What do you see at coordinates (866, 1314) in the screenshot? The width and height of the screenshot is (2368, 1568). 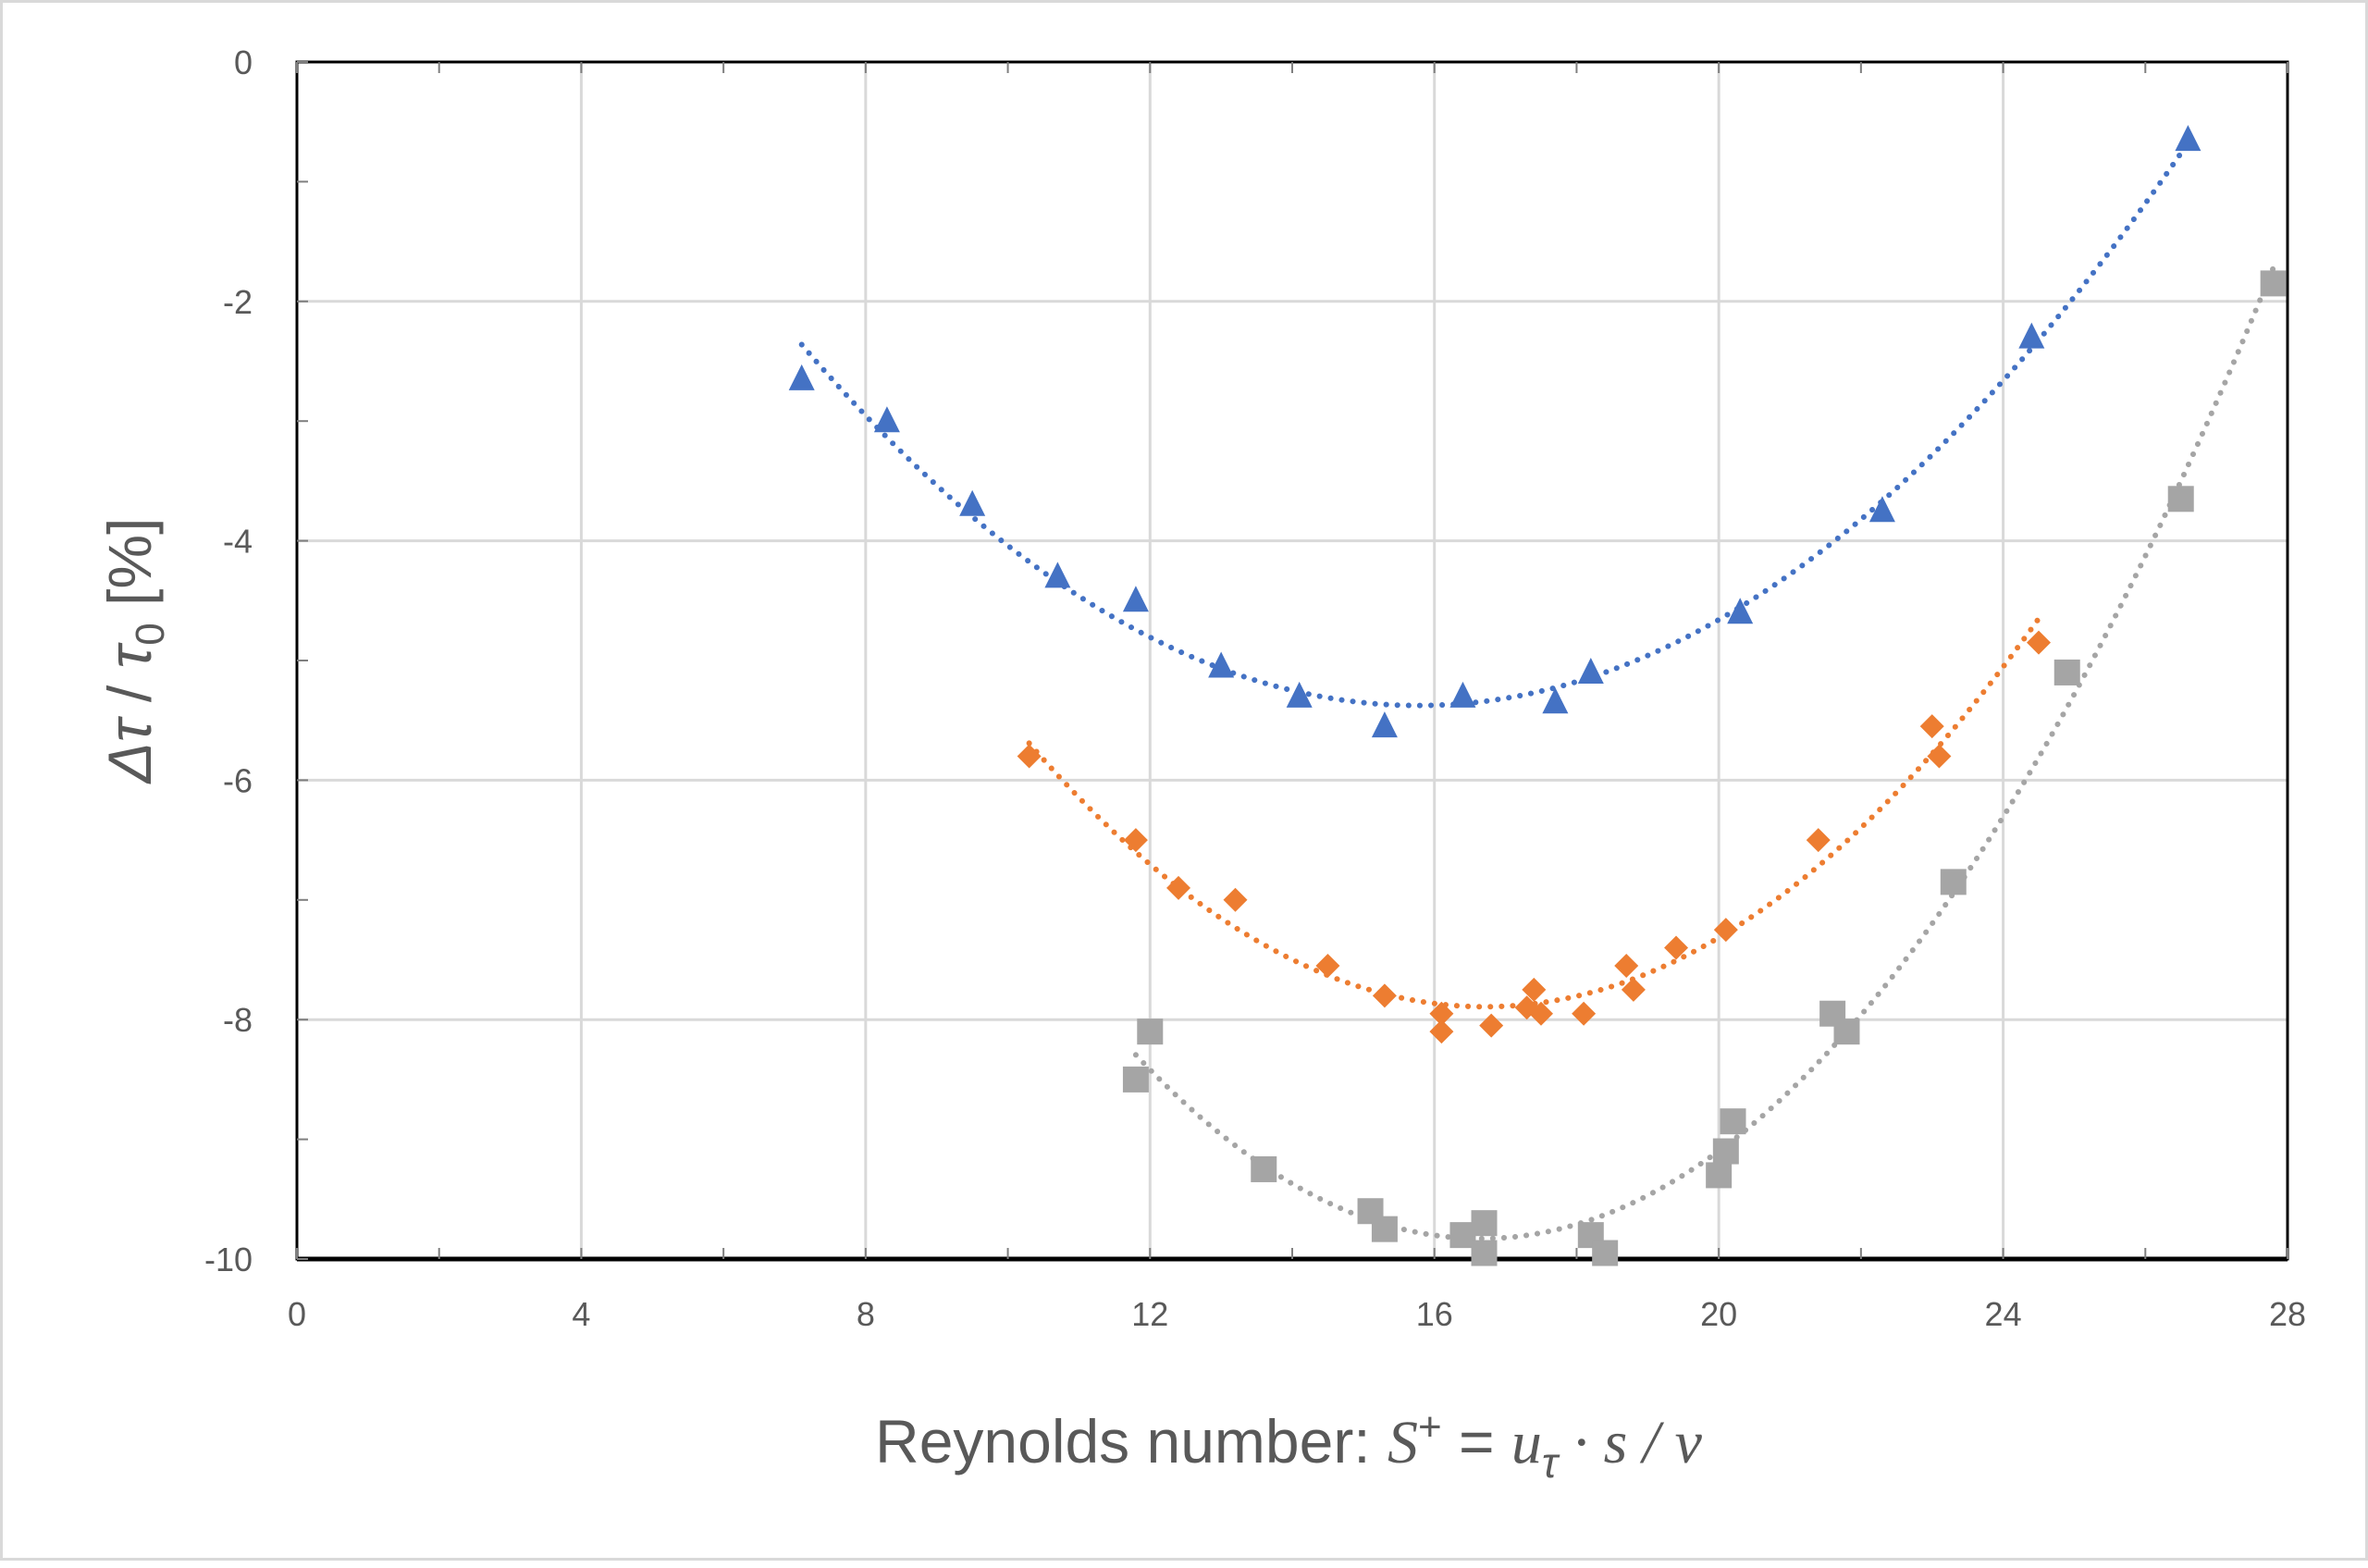 I see `x-tick-label: 8` at bounding box center [866, 1314].